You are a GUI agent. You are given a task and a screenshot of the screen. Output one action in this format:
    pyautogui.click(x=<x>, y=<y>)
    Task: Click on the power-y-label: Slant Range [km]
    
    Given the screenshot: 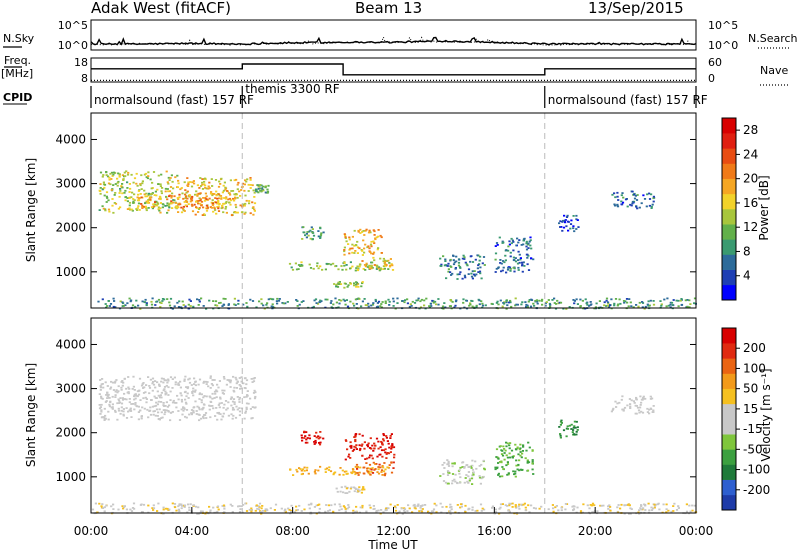 What is the action you would take?
    pyautogui.click(x=31, y=210)
    